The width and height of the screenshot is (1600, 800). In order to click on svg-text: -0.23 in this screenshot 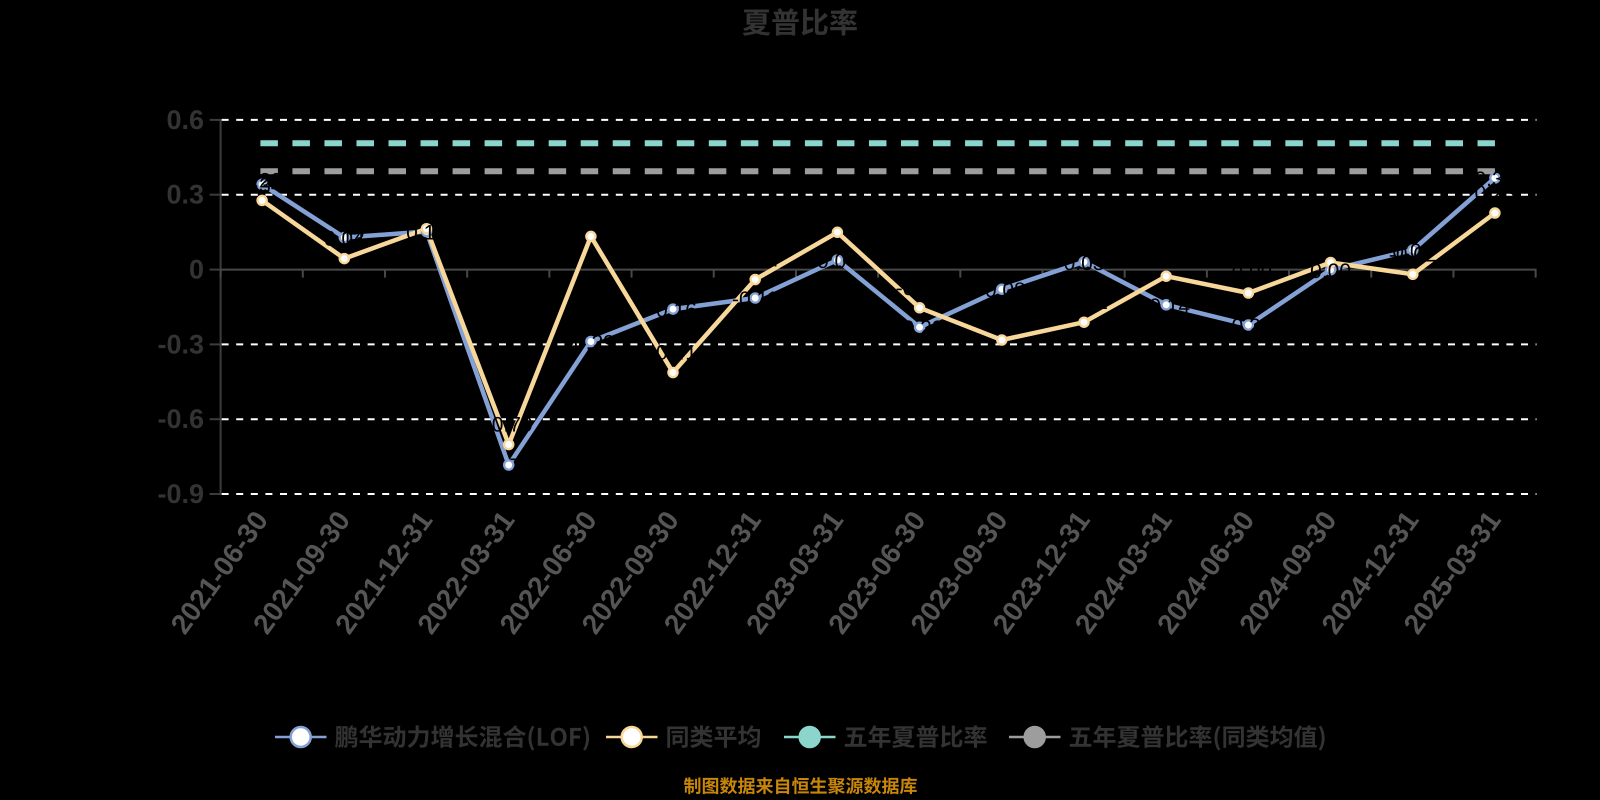, I will do `click(920, 328)`.